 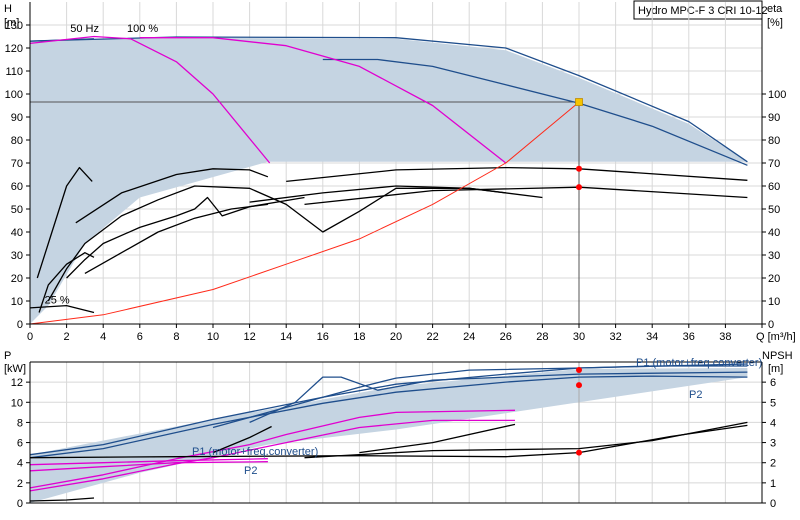 I want to click on y-axis-unit-right: [m], so click(x=775, y=369).